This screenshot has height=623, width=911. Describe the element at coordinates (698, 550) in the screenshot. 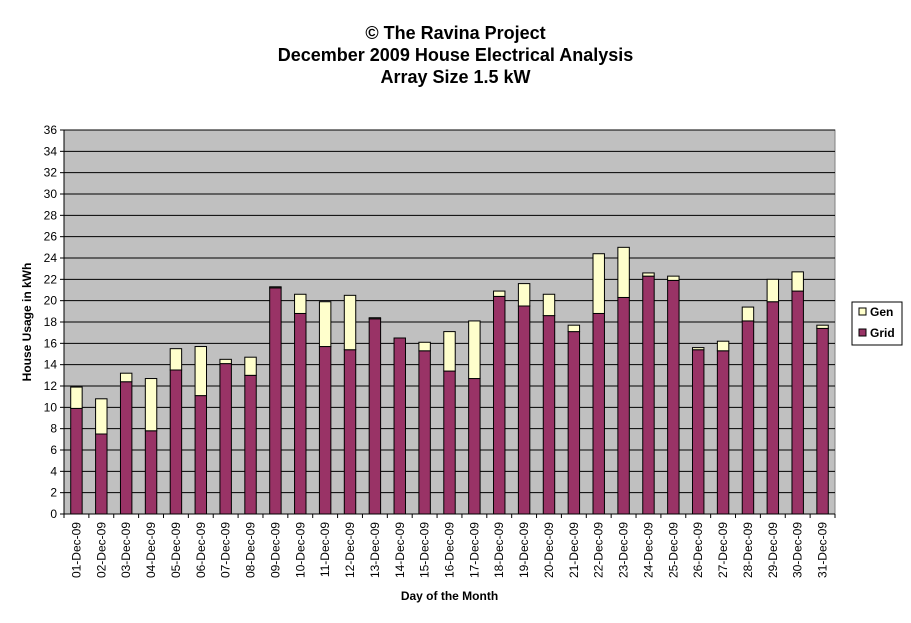

I see `x-tick-label: 26-Dec-09` at that location.